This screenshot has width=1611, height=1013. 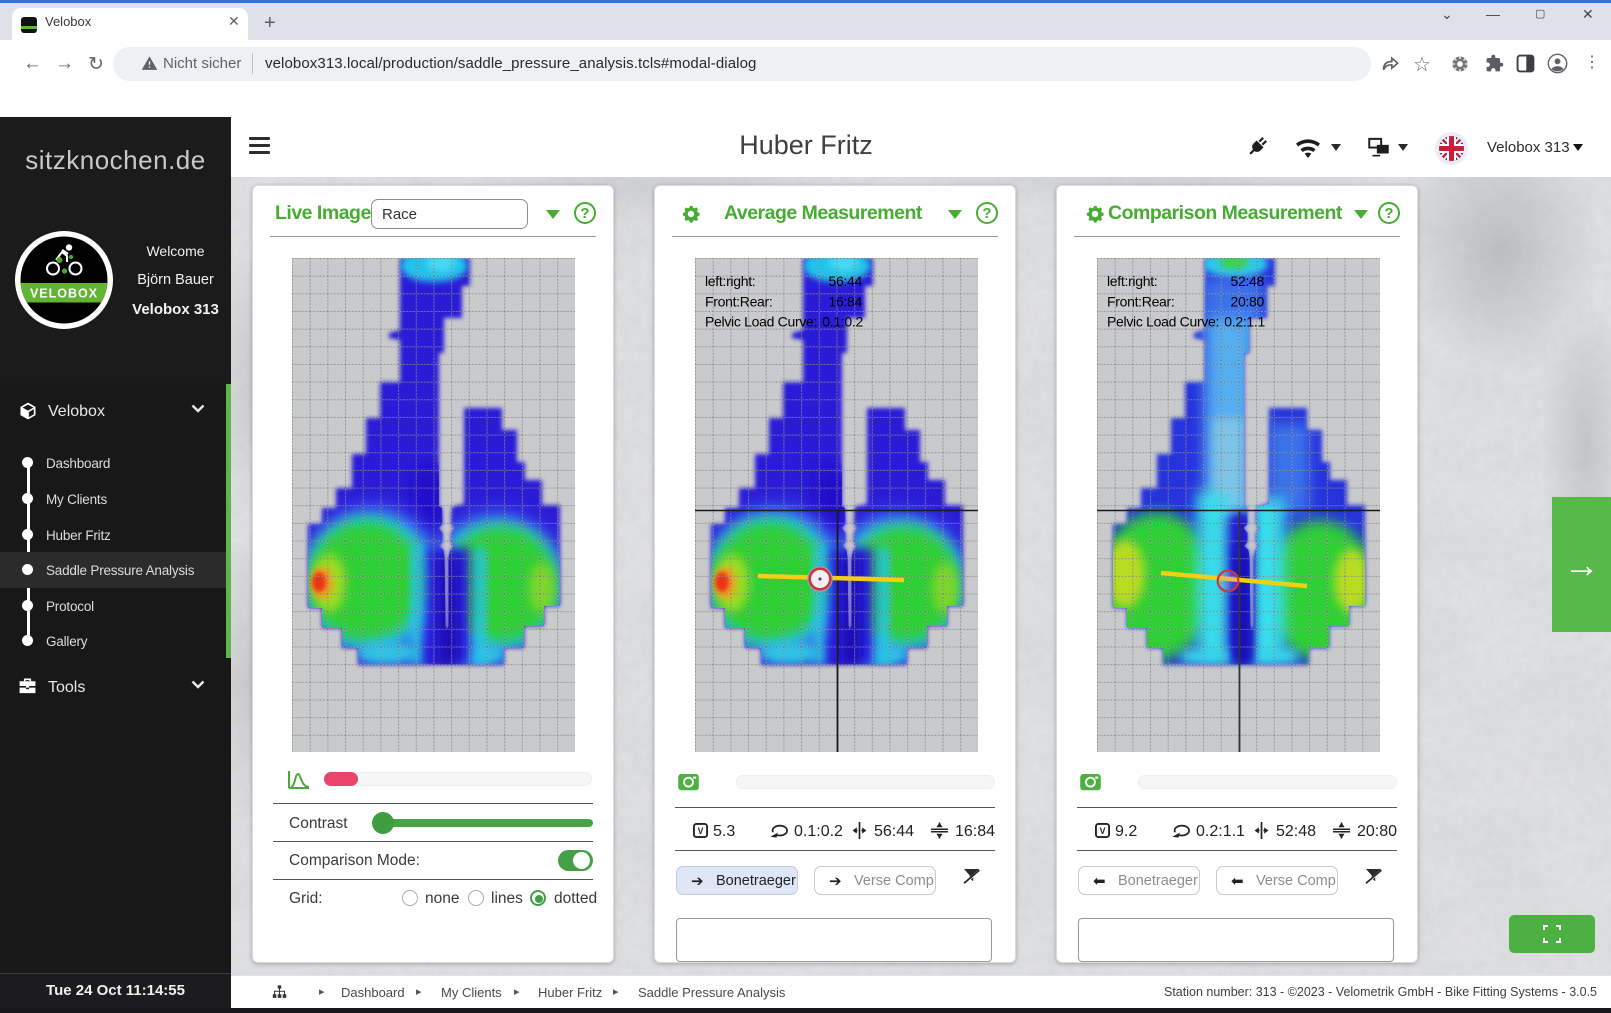 What do you see at coordinates (64, 294) in the screenshot?
I see `svg-text: VELOBOX` at bounding box center [64, 294].